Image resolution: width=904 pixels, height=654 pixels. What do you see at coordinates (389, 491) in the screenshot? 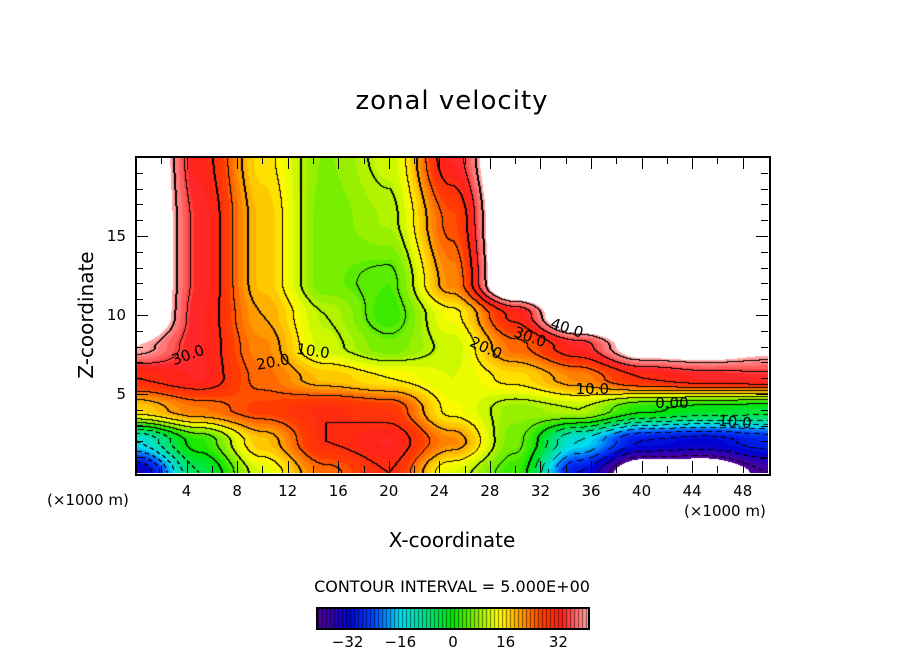
I see `x-tick-label: 20` at bounding box center [389, 491].